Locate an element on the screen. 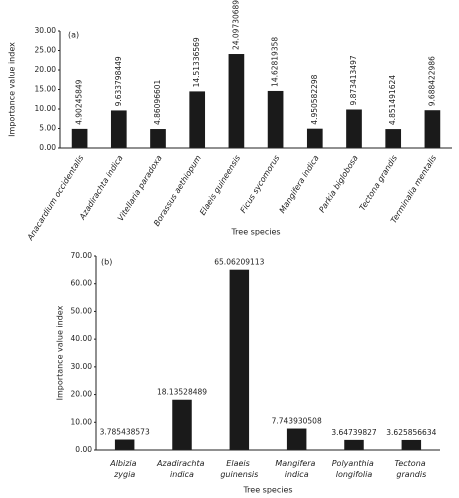  y-tick-label: 50.00 is located at coordinates (82, 310).